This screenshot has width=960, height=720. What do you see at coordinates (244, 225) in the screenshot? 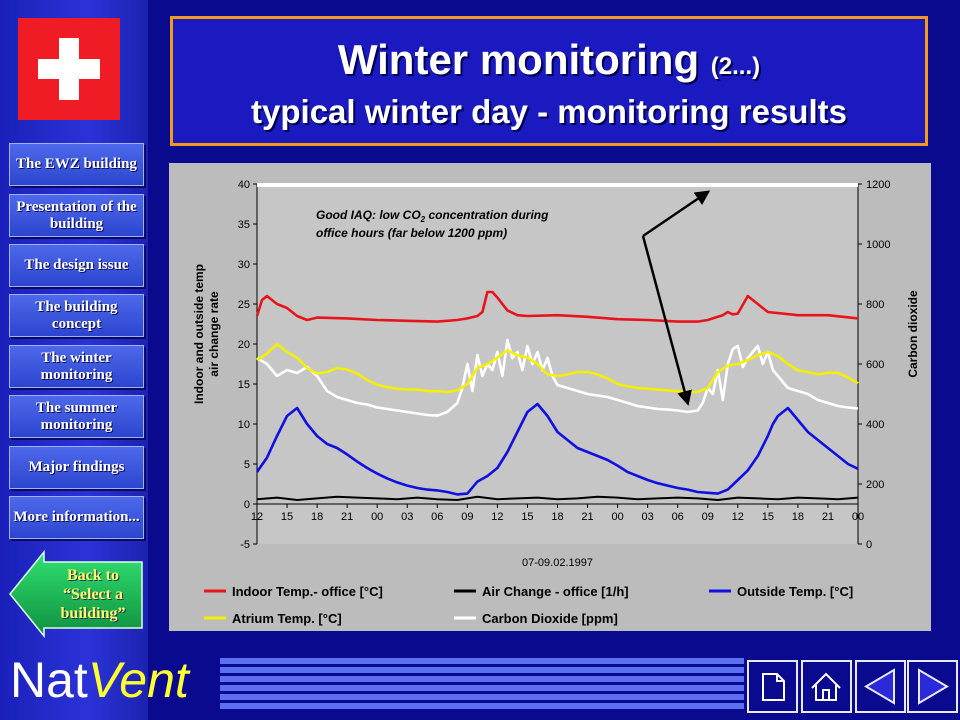
I see `left-tick-label: 35` at bounding box center [244, 225].